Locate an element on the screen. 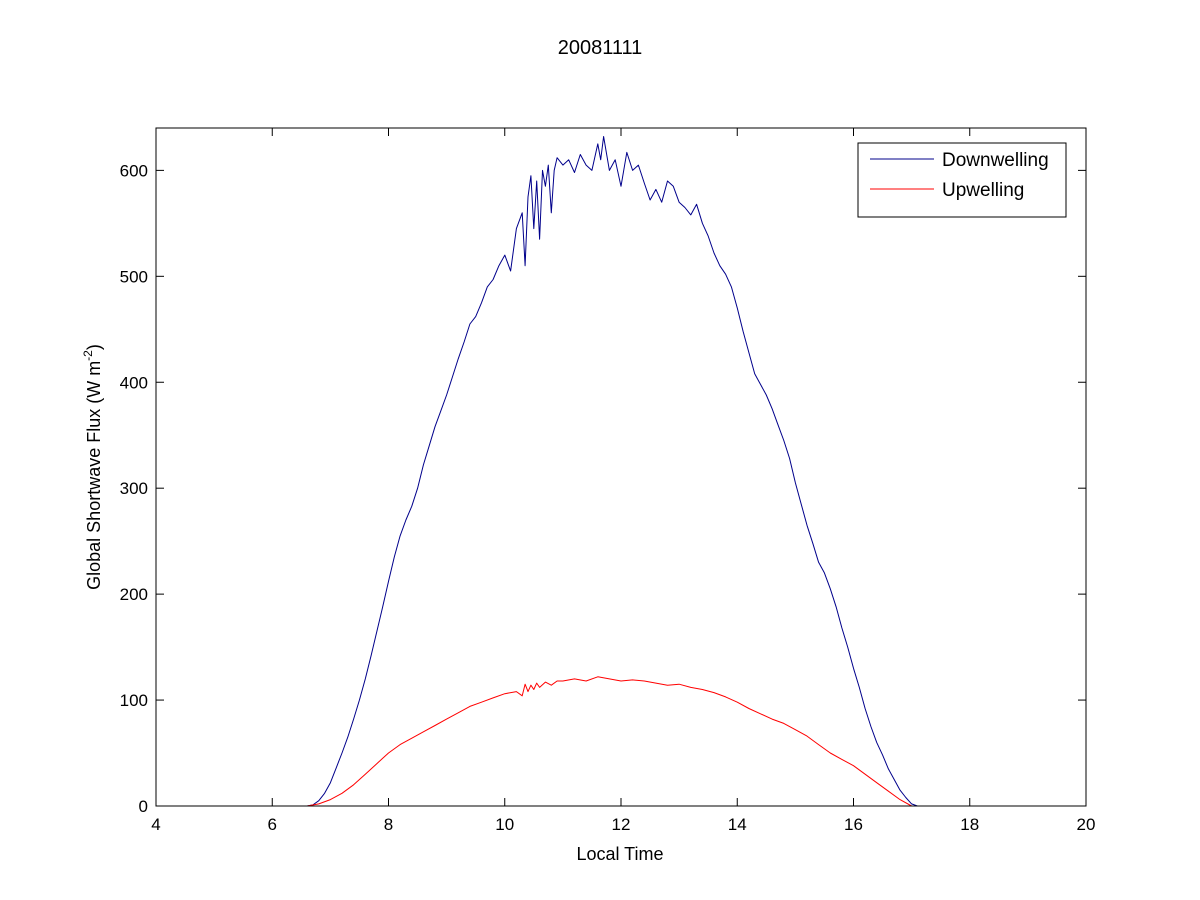 The height and width of the screenshot is (900, 1200). chart-title: 20081111 is located at coordinates (600, 48).